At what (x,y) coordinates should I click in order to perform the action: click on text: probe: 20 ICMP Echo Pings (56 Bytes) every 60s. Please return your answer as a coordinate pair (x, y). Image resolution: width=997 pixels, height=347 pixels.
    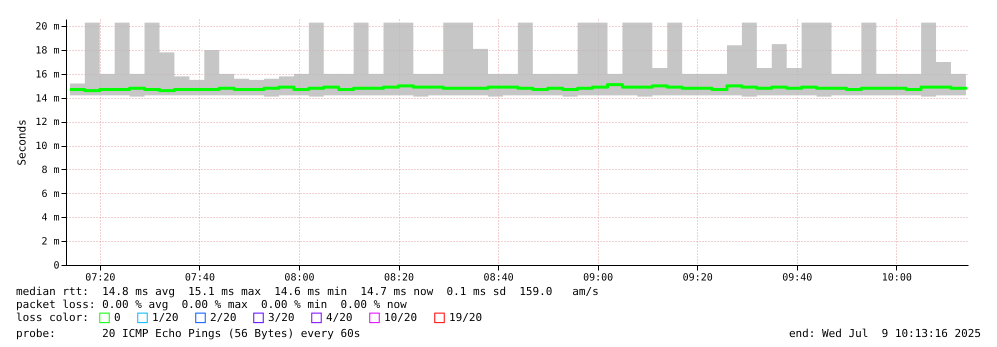
    Looking at the image, I should click on (188, 333).